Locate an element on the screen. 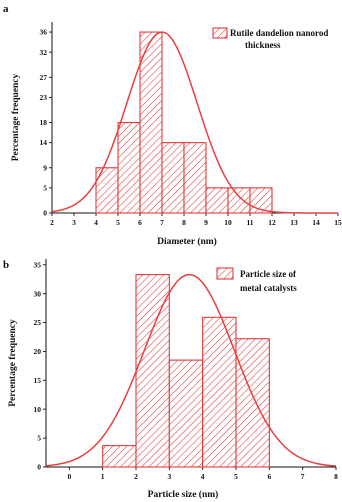 The image size is (342, 502). legend-label-line1: Rutile dandelion nanorod is located at coordinates (279, 33).